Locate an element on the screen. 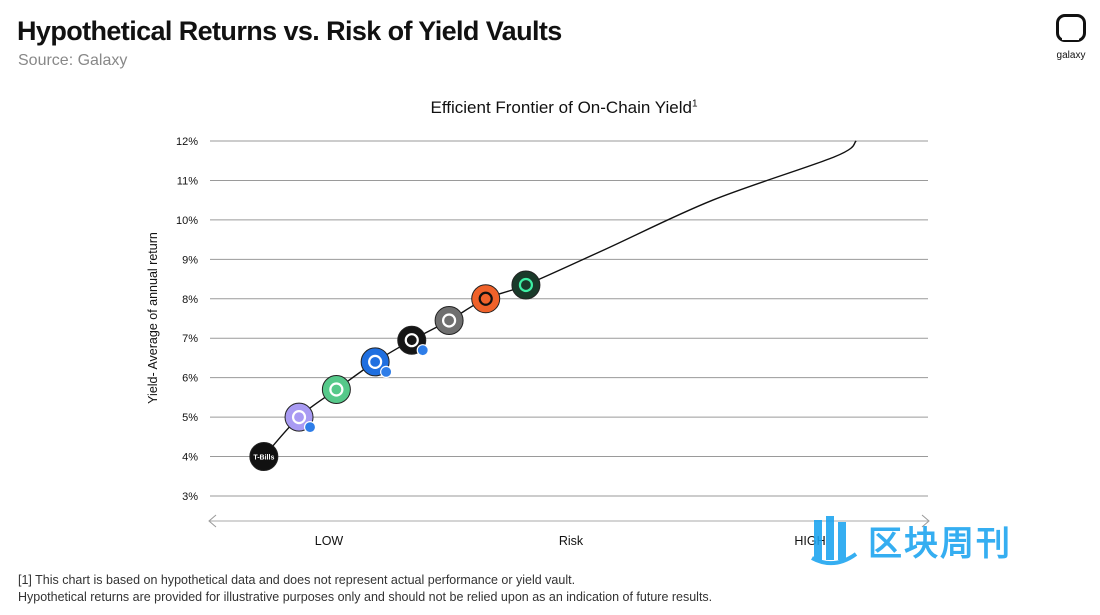  vault-point-gray-vault is located at coordinates (449, 320).